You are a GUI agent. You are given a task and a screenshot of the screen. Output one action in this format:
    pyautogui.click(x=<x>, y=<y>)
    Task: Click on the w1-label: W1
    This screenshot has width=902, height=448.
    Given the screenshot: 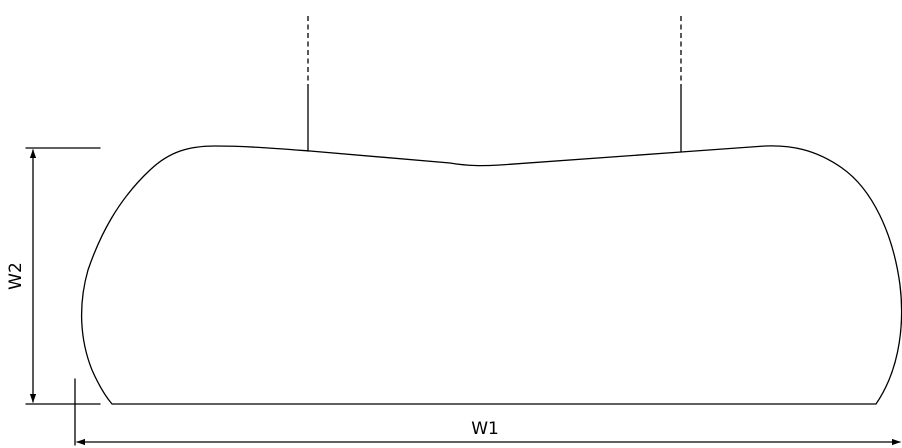 What is the action you would take?
    pyautogui.click(x=485, y=429)
    